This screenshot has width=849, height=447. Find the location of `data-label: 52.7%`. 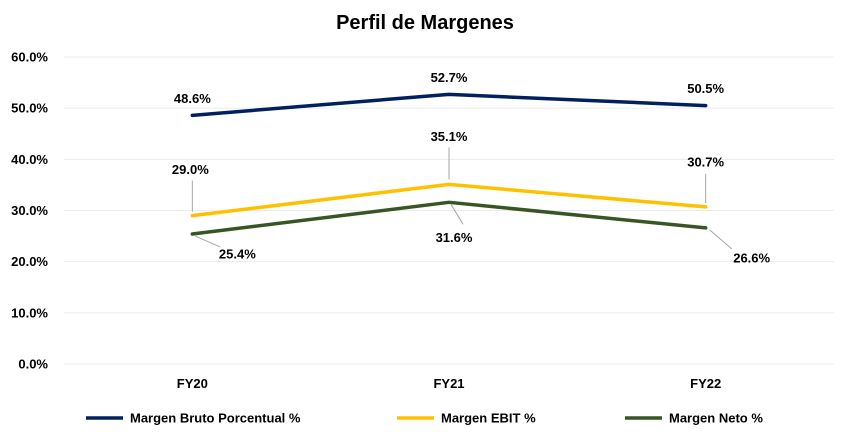

data-label: 52.7% is located at coordinates (449, 77).